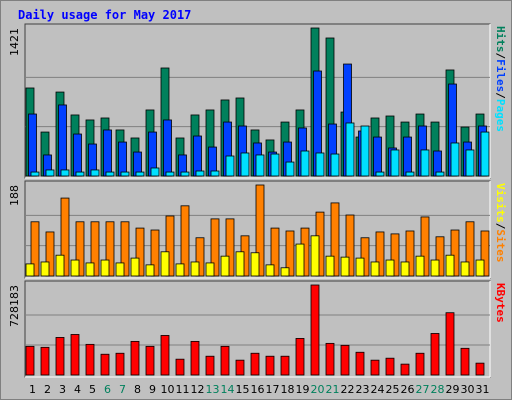  What do you see at coordinates (318, 389) in the screenshot?
I see `x-tick-label: 20` at bounding box center [318, 389].